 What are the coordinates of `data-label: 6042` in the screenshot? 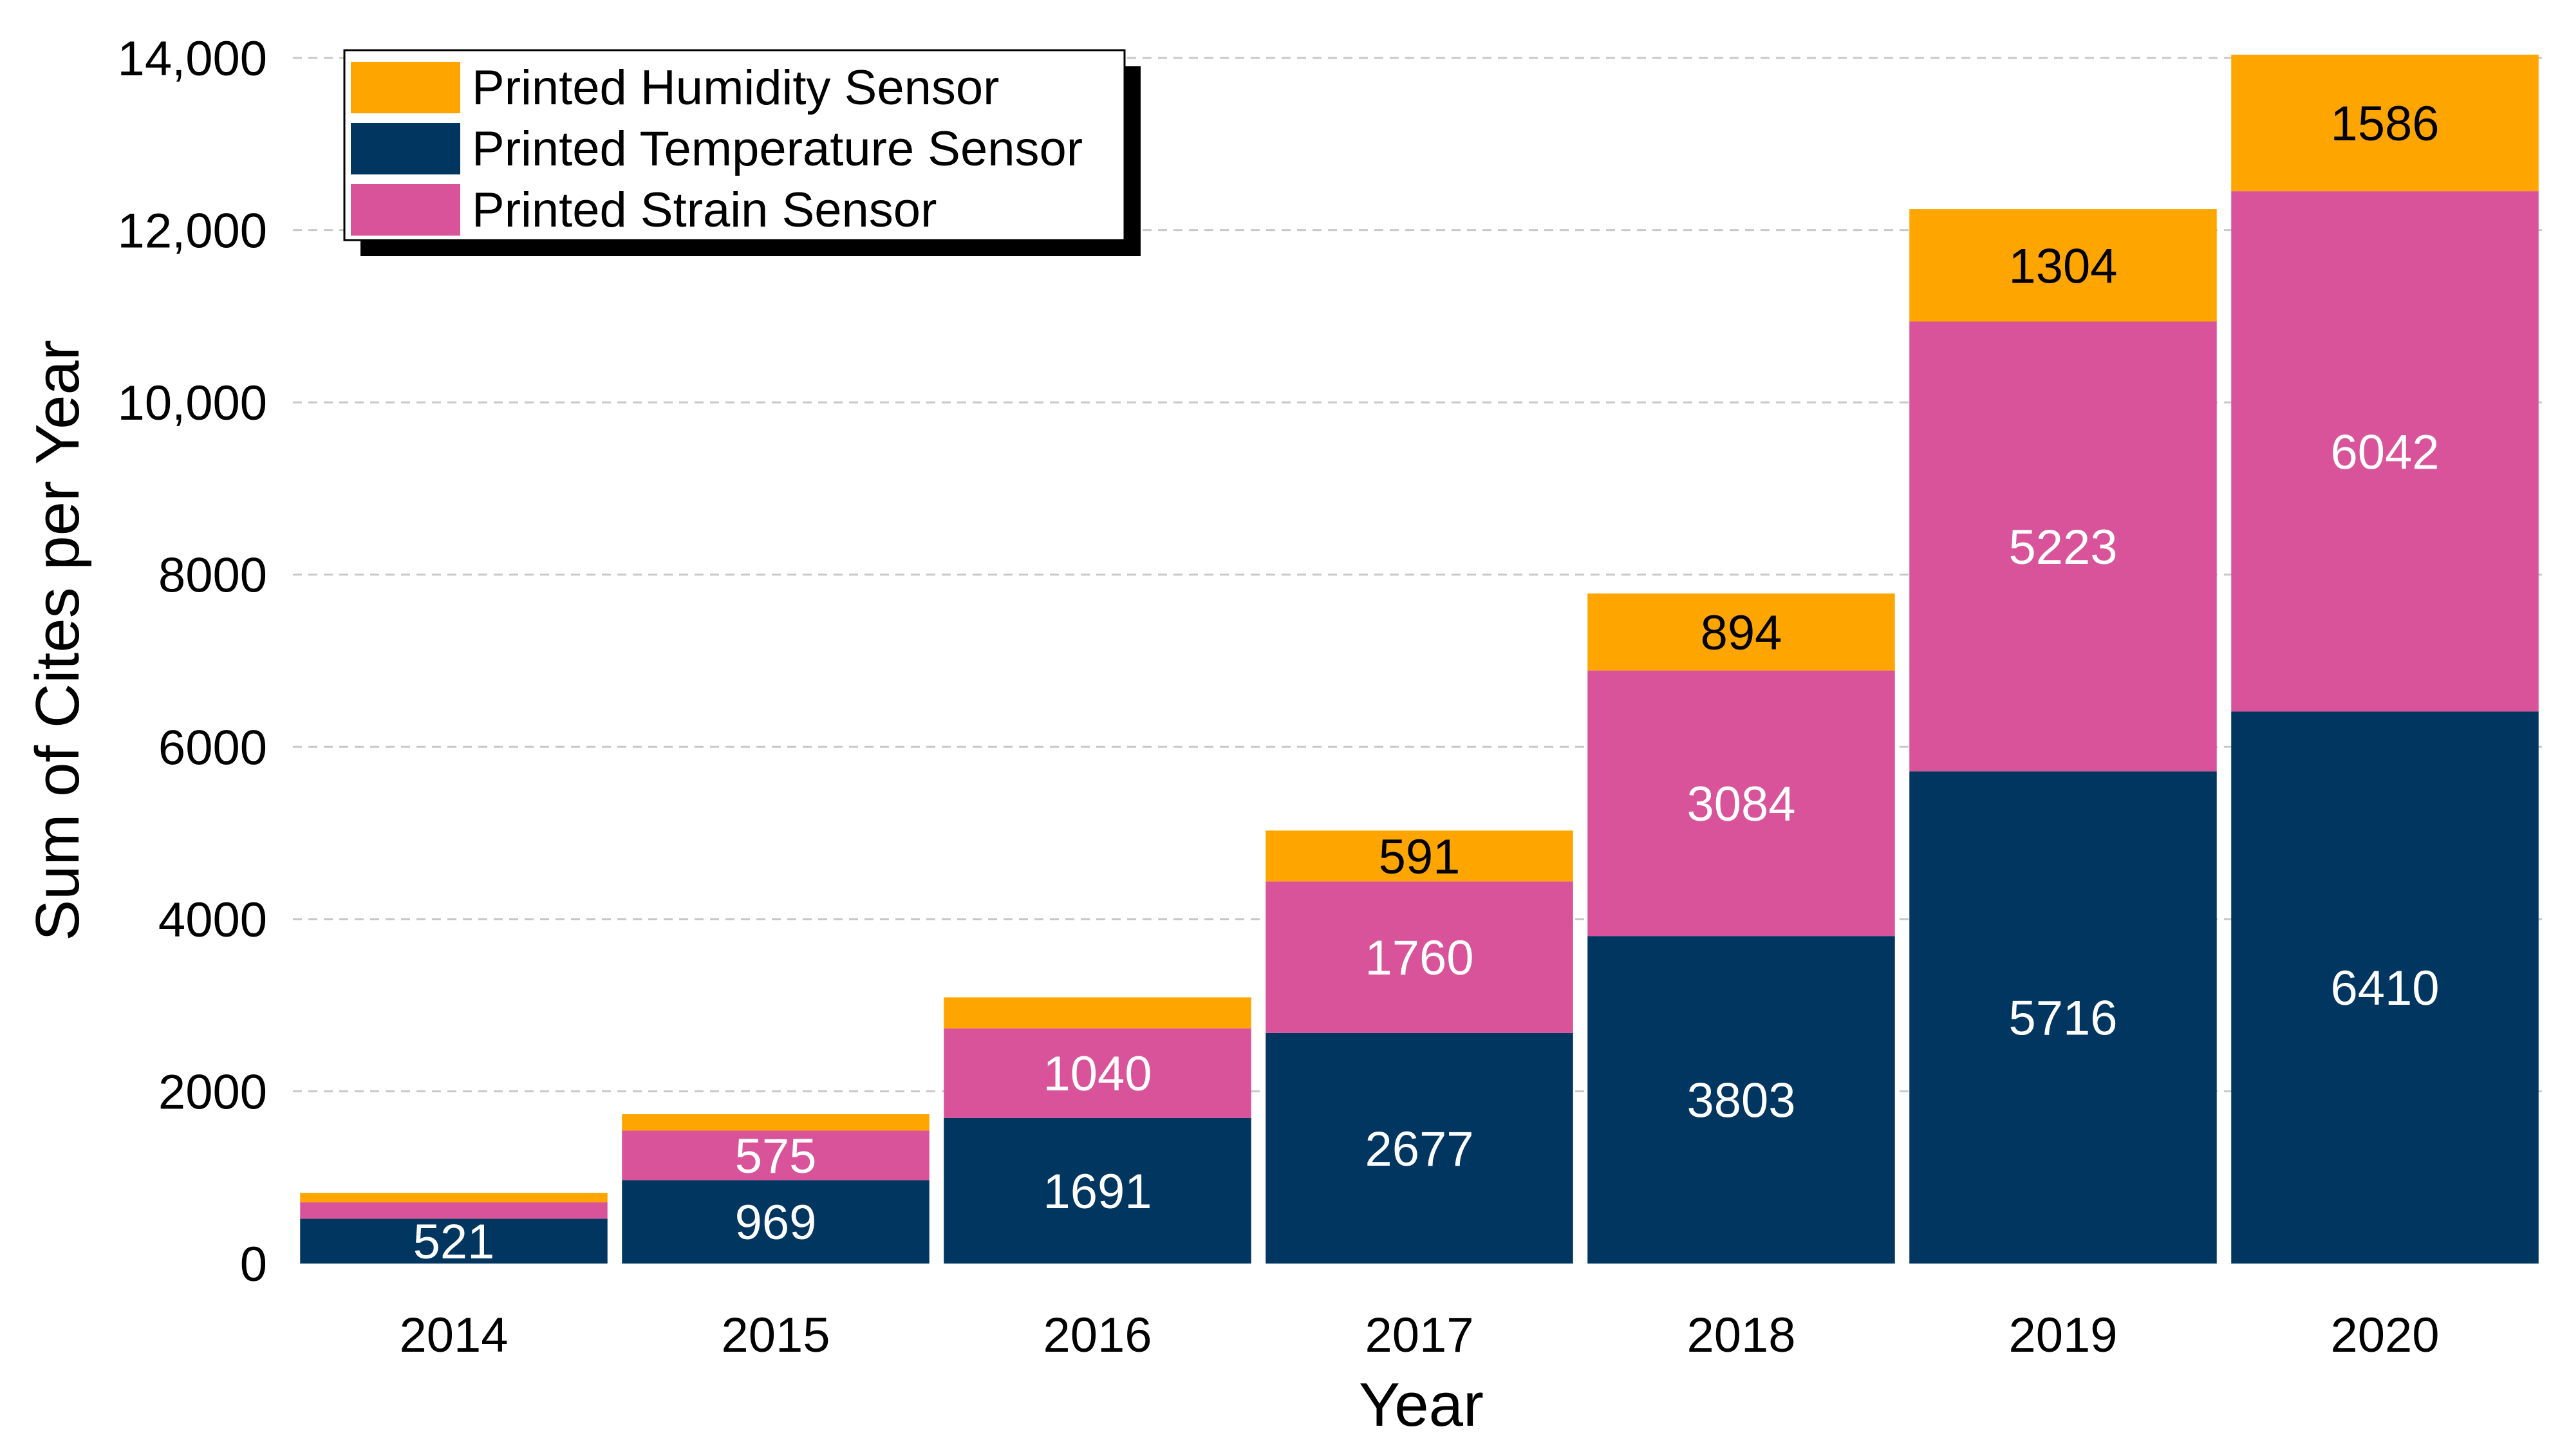 It's located at (2384, 452).